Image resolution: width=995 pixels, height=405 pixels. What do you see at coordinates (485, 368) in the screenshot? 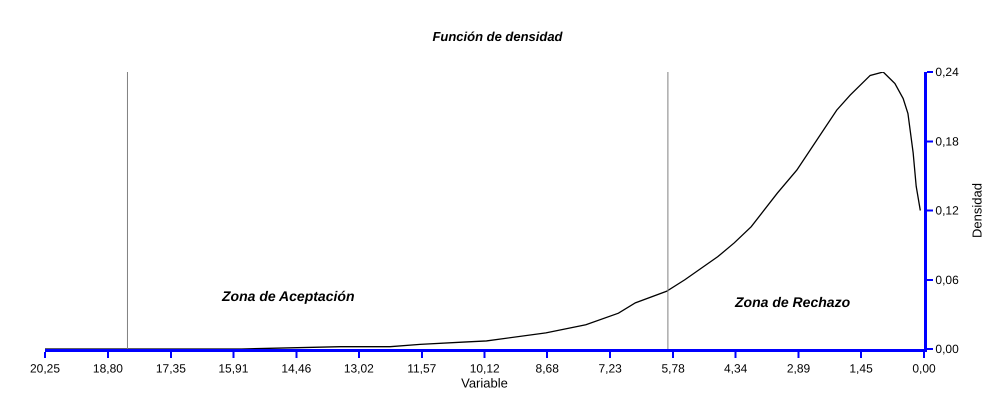
I see `x-tick-label: 10,12` at bounding box center [485, 368].